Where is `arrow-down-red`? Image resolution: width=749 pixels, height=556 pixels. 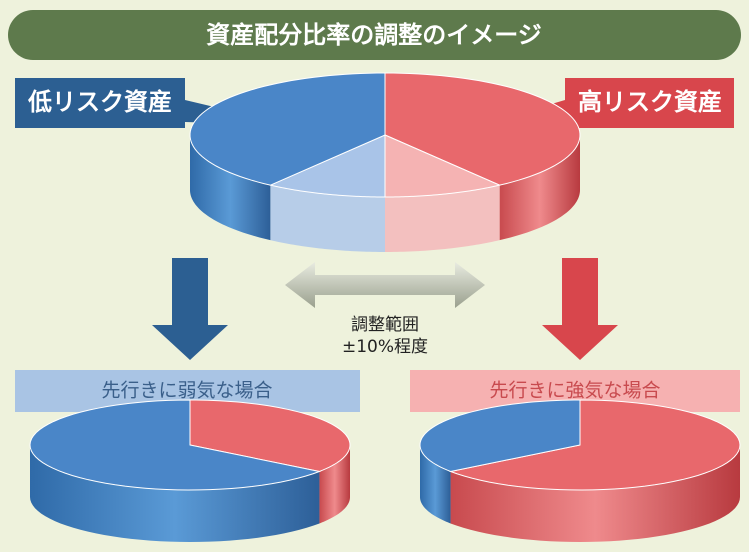
arrow-down-red is located at coordinates (580, 309).